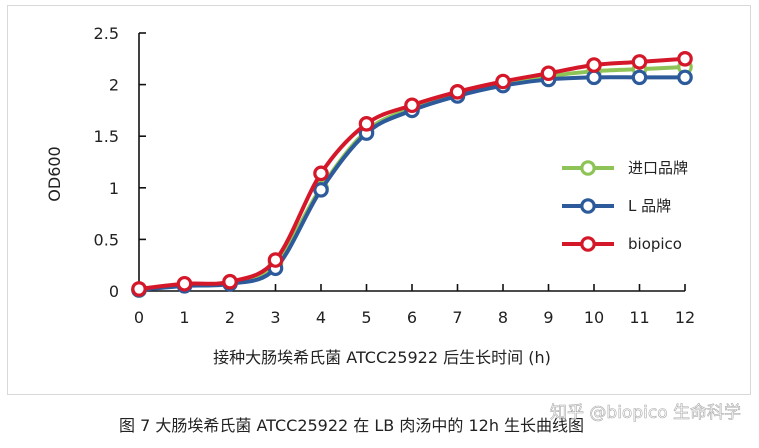 The width and height of the screenshot is (759, 448). I want to click on legend-label: 进口品牌, so click(658, 168).